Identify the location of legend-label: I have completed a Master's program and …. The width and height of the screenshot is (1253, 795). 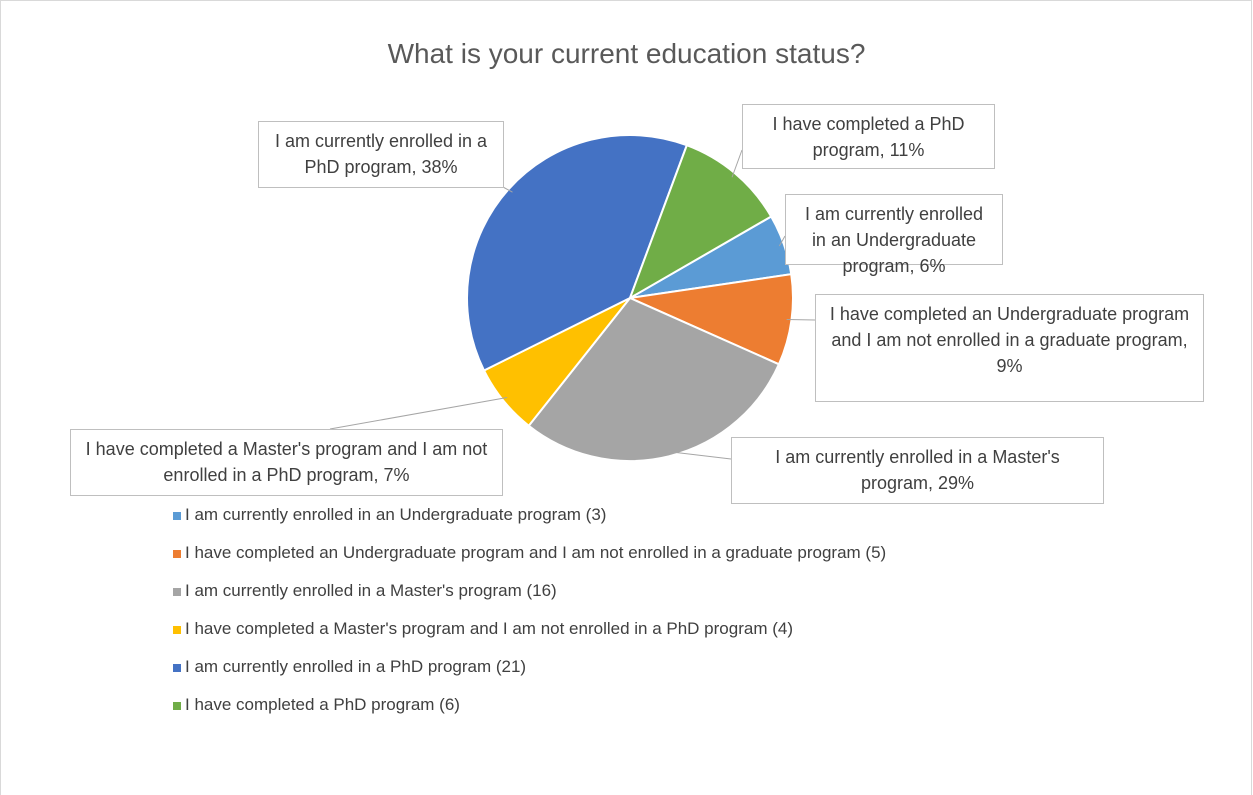
(489, 628).